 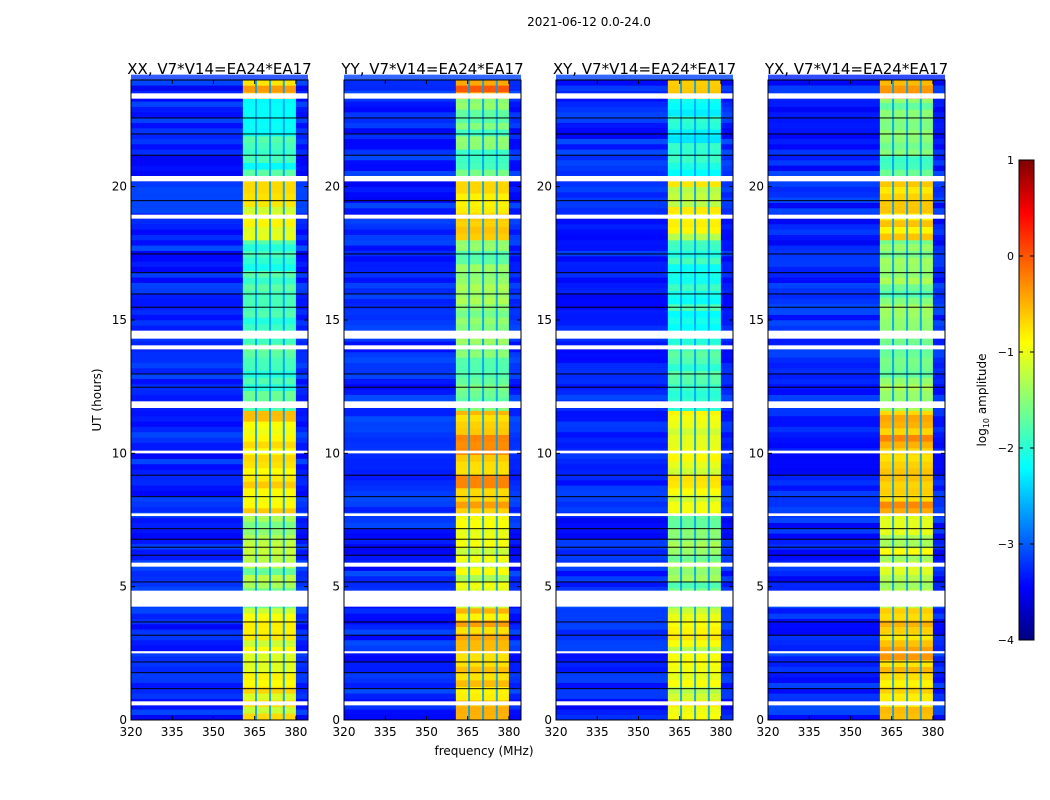 What do you see at coordinates (720, 732) in the screenshot?
I see `x-tick-label: 380` at bounding box center [720, 732].